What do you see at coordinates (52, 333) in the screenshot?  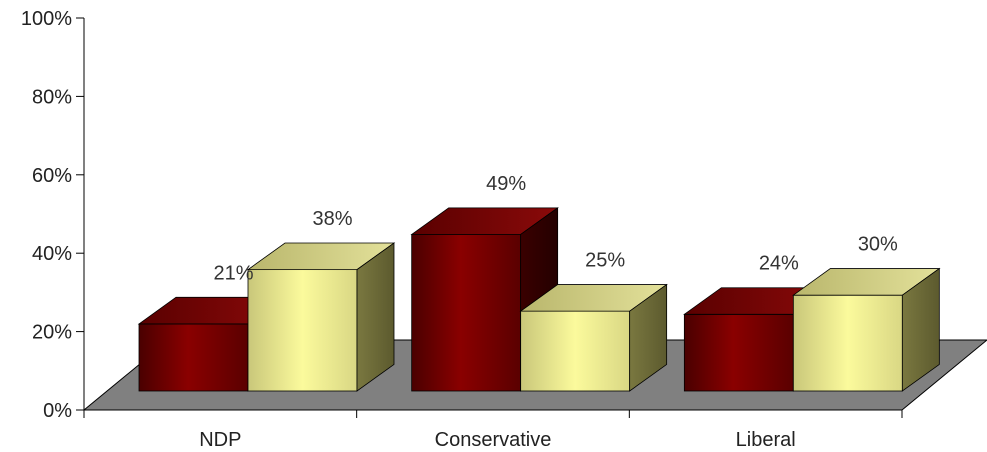 I see `y-tick-label: 20%` at bounding box center [52, 333].